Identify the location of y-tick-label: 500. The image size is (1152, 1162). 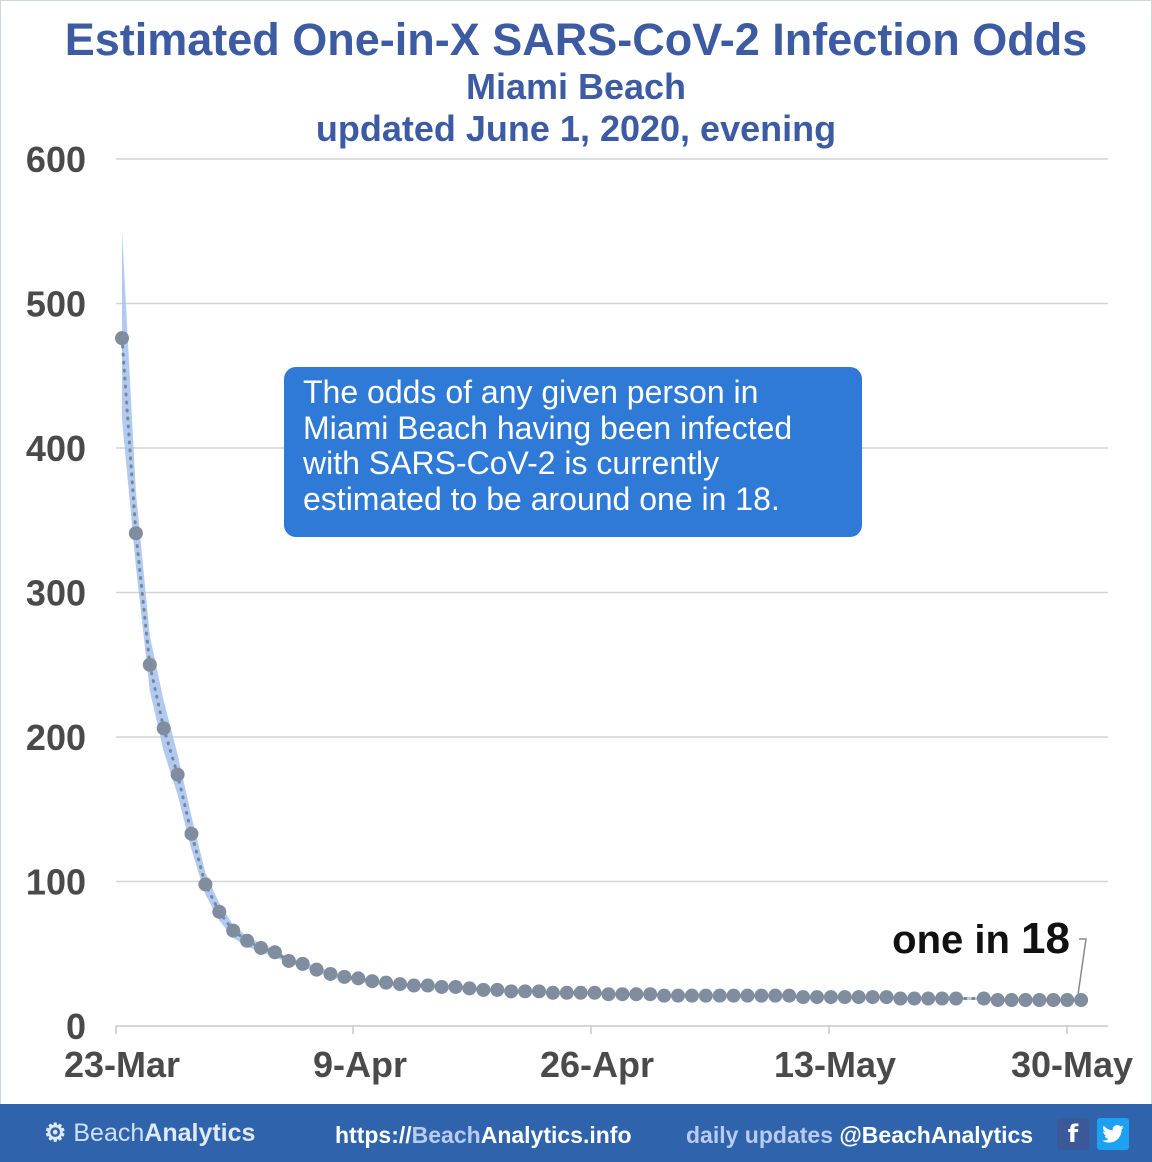
(56, 304).